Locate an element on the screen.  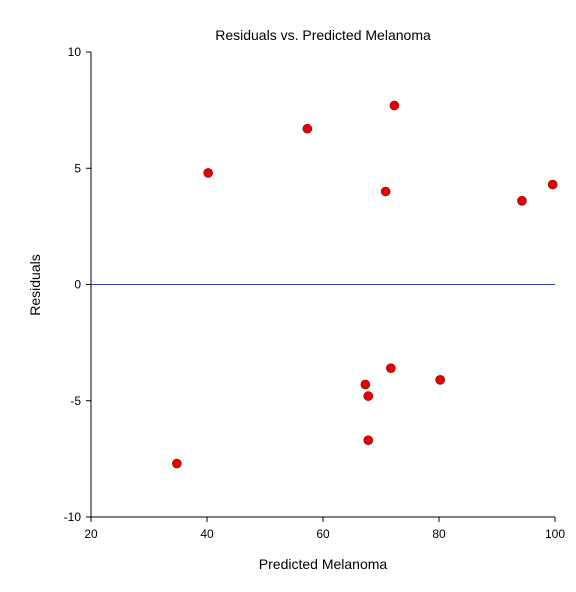
x-tick-label: 20 is located at coordinates (91, 534).